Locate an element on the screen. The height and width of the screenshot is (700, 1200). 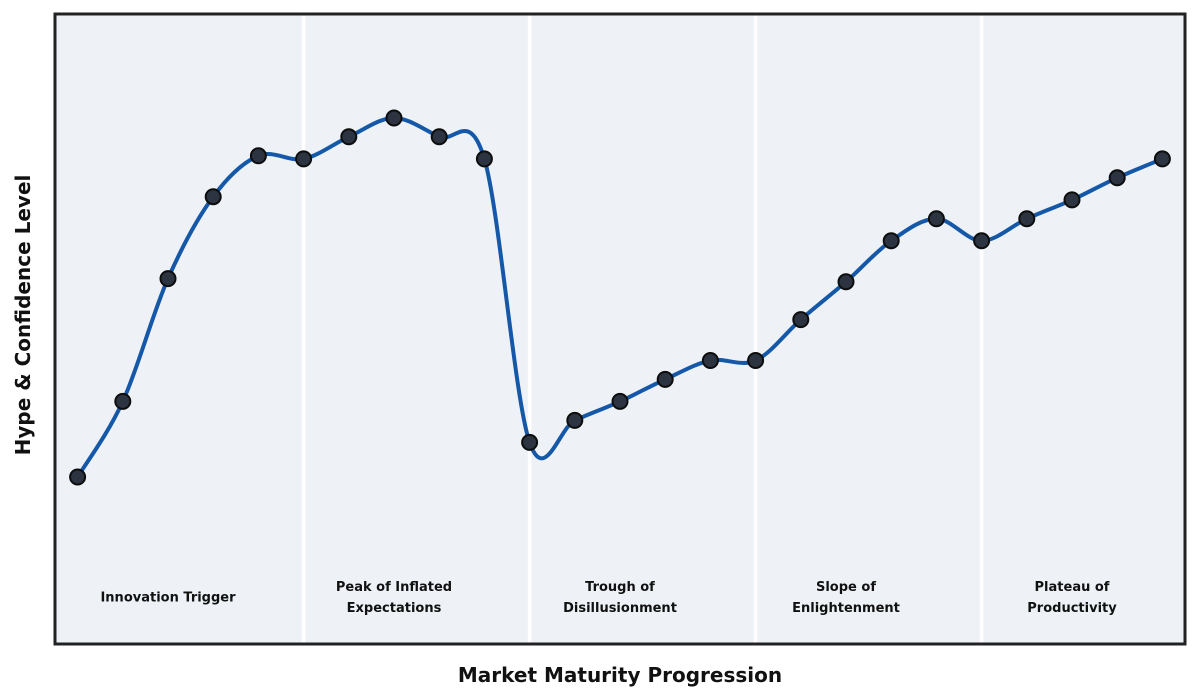
y-axis-label: Hype & Confidence Level is located at coordinates (23, 315).